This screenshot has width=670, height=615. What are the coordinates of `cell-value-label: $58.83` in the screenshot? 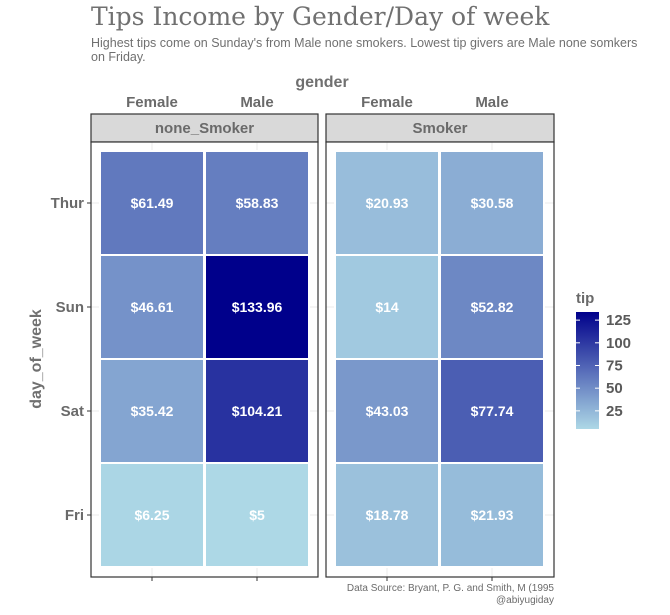 It's located at (257, 203).